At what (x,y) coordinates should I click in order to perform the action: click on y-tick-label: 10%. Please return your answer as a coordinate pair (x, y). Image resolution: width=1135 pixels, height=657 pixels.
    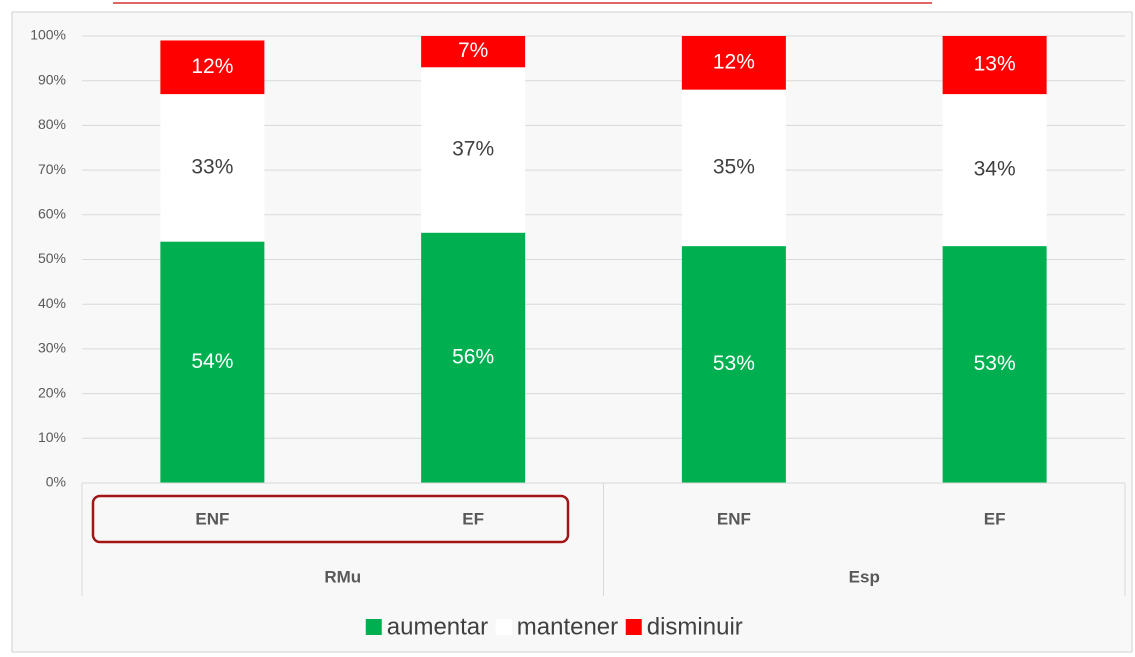
    Looking at the image, I should click on (52, 437).